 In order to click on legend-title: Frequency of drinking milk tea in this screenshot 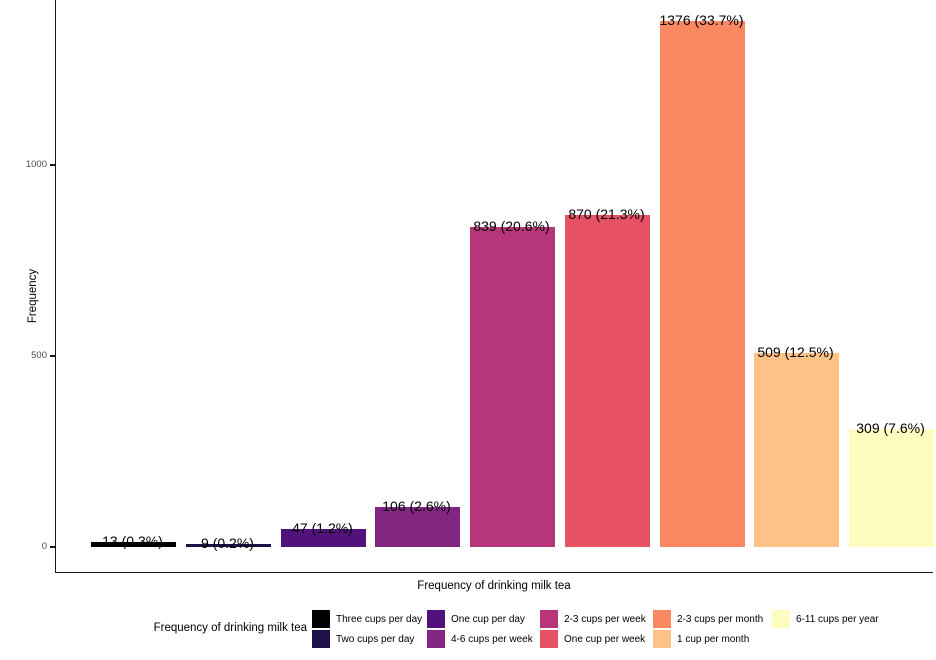, I will do `click(230, 628)`.